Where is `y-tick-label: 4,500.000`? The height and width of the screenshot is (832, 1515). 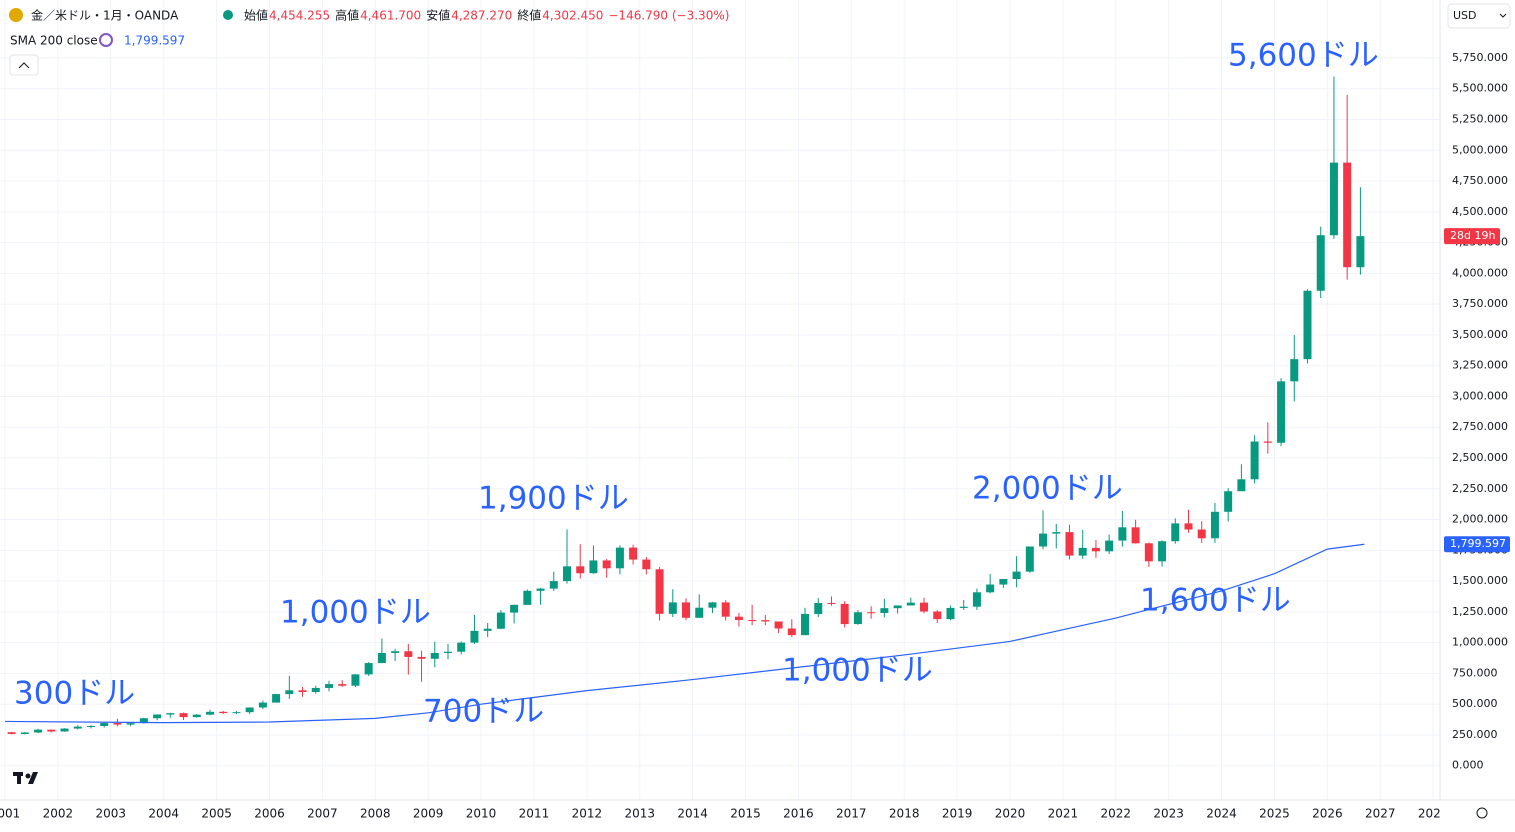 y-tick-label: 4,500.000 is located at coordinates (1480, 211).